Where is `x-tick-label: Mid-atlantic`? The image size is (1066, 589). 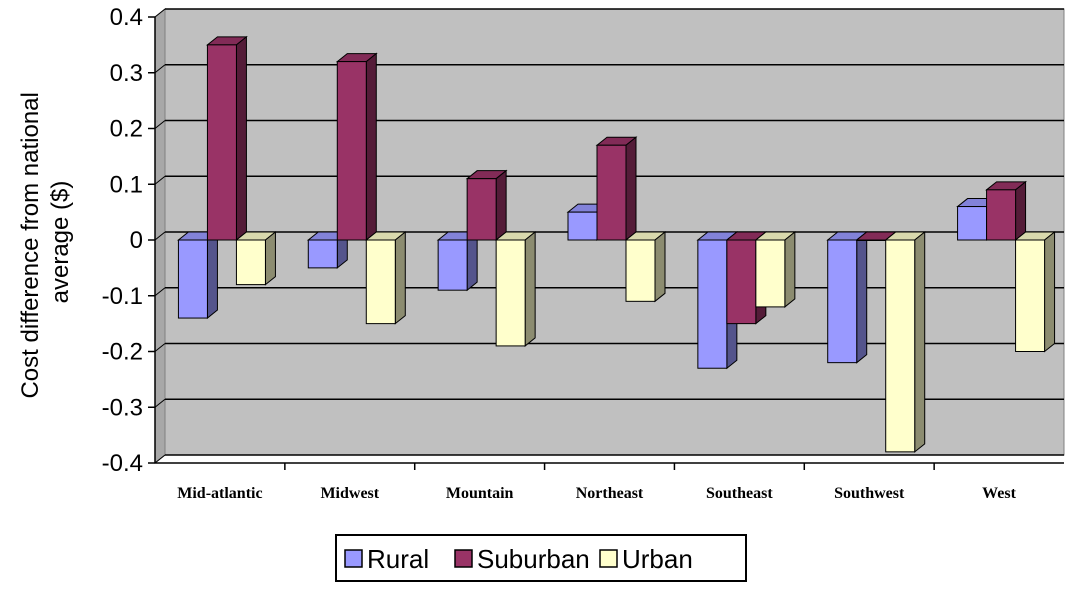 x-tick-label: Mid-atlantic is located at coordinates (219, 493).